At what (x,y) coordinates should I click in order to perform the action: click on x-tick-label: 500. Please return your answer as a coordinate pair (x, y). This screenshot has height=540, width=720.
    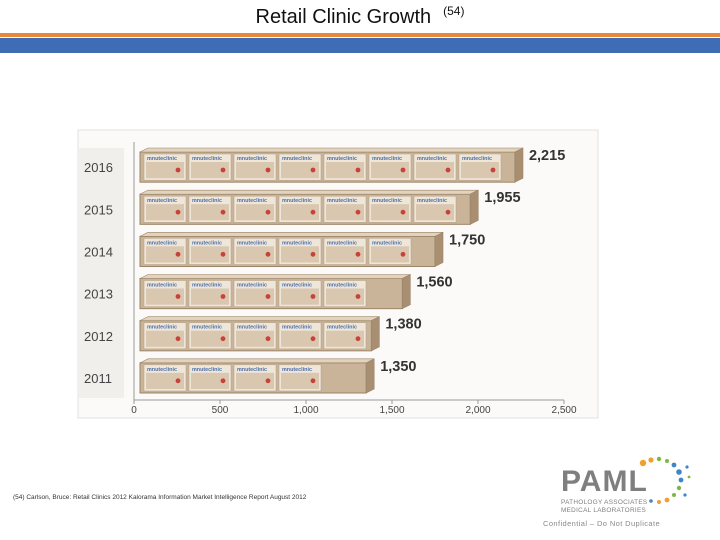
    Looking at the image, I should click on (220, 410).